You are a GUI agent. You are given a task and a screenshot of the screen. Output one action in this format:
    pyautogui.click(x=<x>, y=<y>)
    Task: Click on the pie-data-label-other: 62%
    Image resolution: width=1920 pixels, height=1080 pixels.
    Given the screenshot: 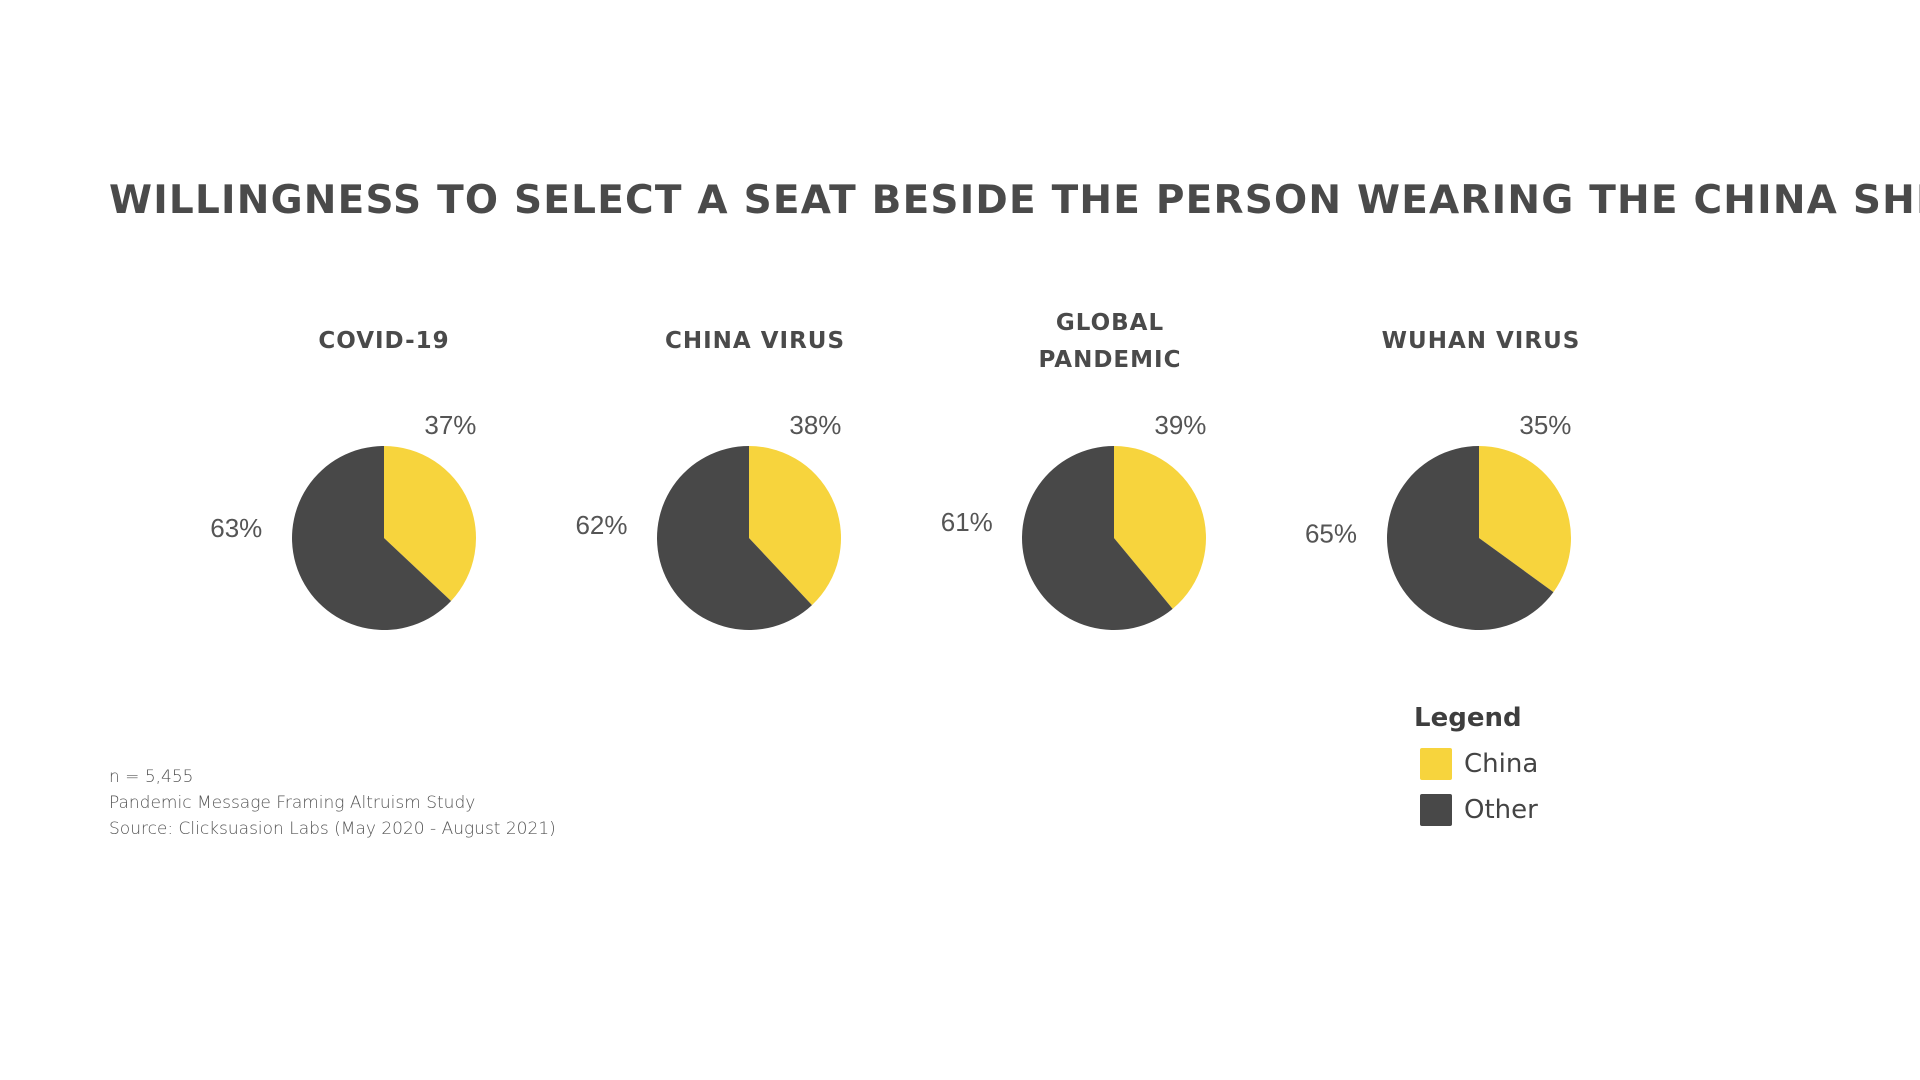 What is the action you would take?
    pyautogui.click(x=601, y=525)
    